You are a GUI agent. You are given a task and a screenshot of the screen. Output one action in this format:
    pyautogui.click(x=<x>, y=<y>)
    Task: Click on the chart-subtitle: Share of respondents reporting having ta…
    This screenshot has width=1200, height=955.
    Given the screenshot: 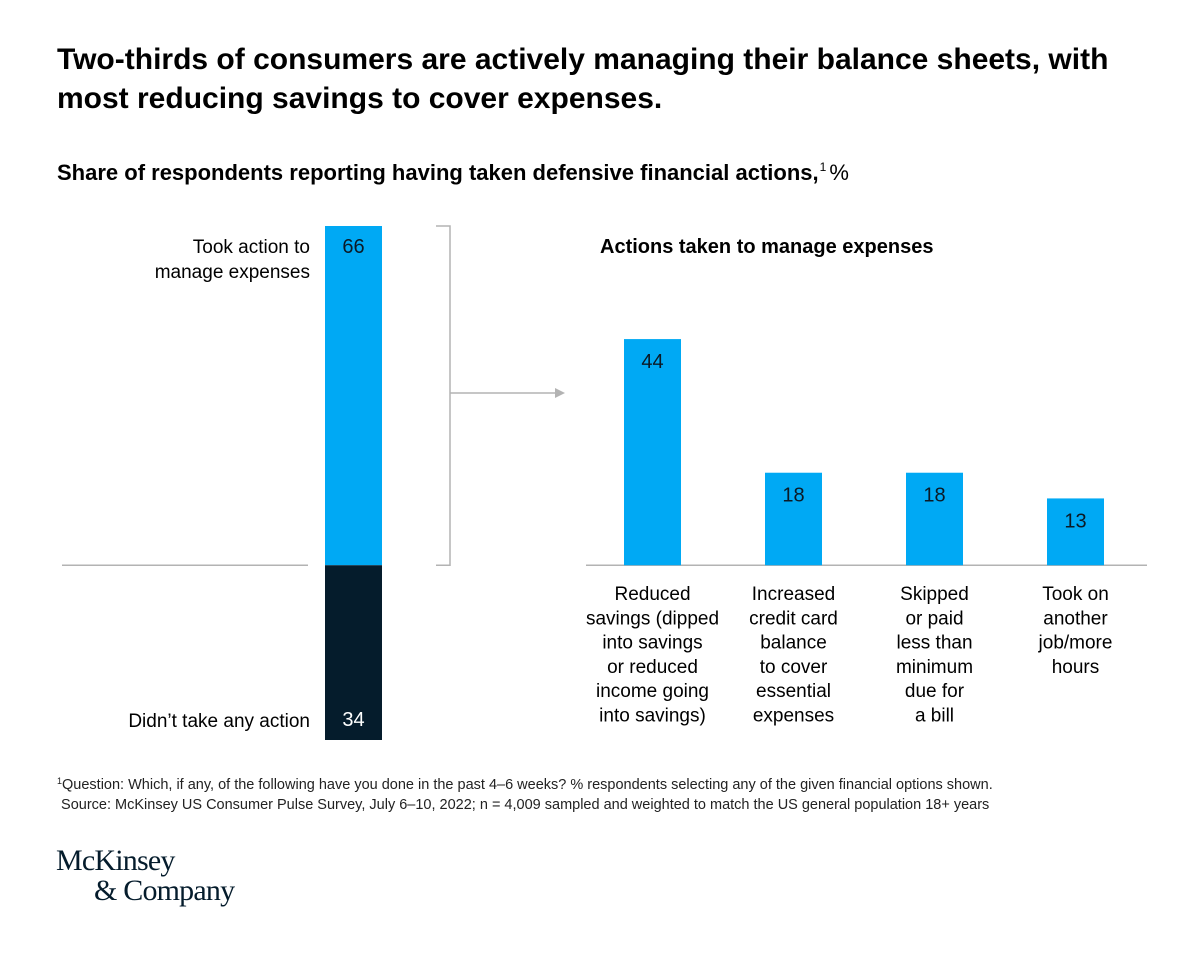 What is the action you would take?
    pyautogui.click(x=607, y=170)
    